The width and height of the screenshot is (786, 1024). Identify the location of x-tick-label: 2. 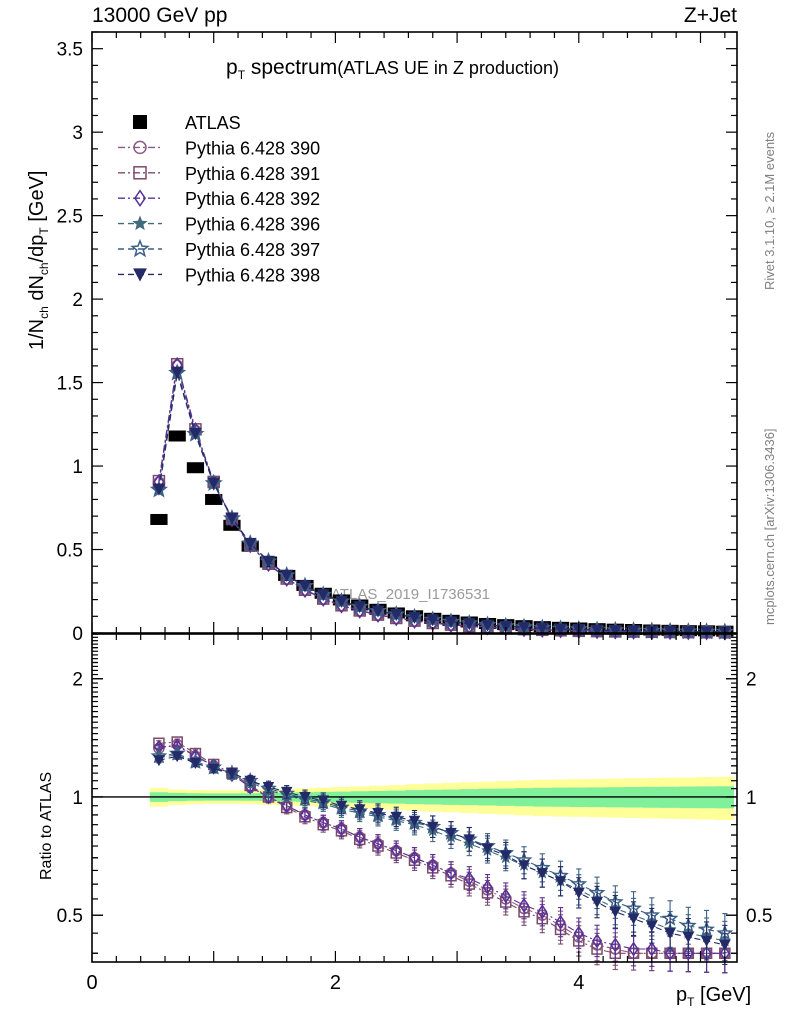
(335, 983).